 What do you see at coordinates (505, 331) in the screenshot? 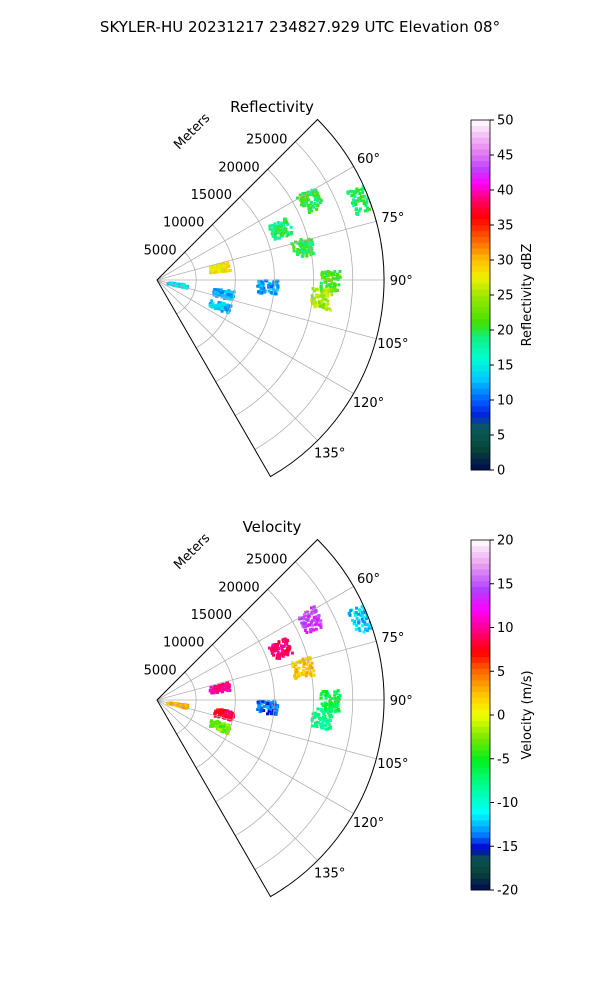
I see `colorbar-tick-label: 20` at bounding box center [505, 331].